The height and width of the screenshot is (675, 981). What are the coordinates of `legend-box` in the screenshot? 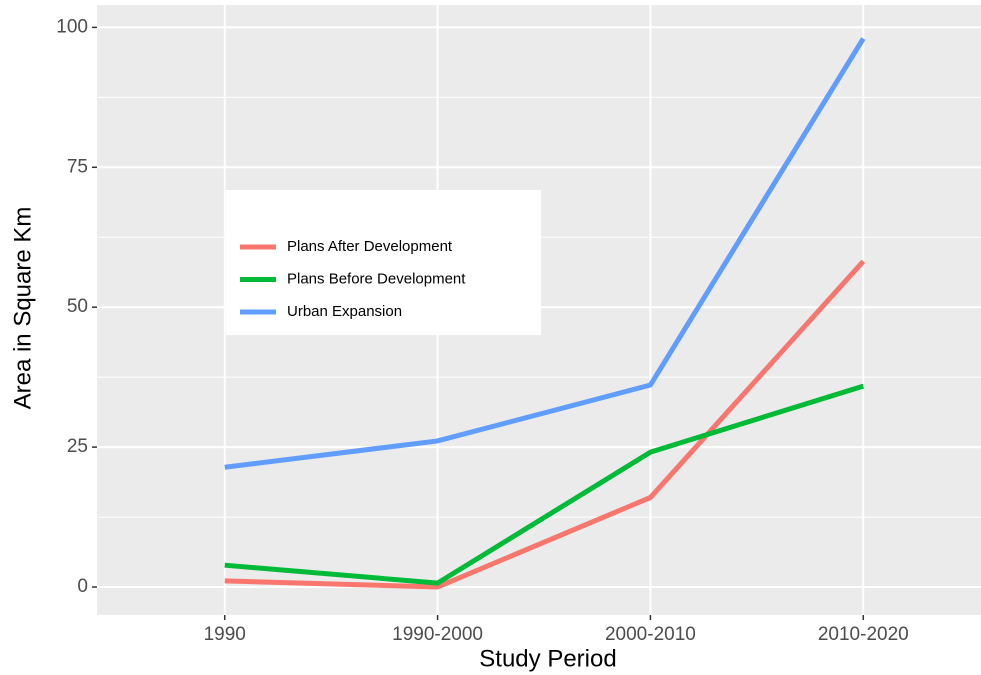 It's located at (383, 262).